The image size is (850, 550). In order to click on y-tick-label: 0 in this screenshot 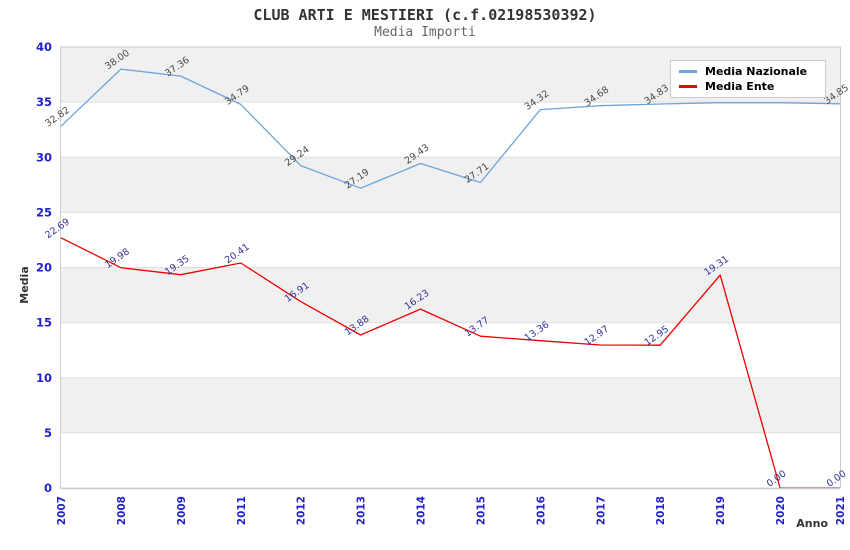, I will do `click(48, 488)`.